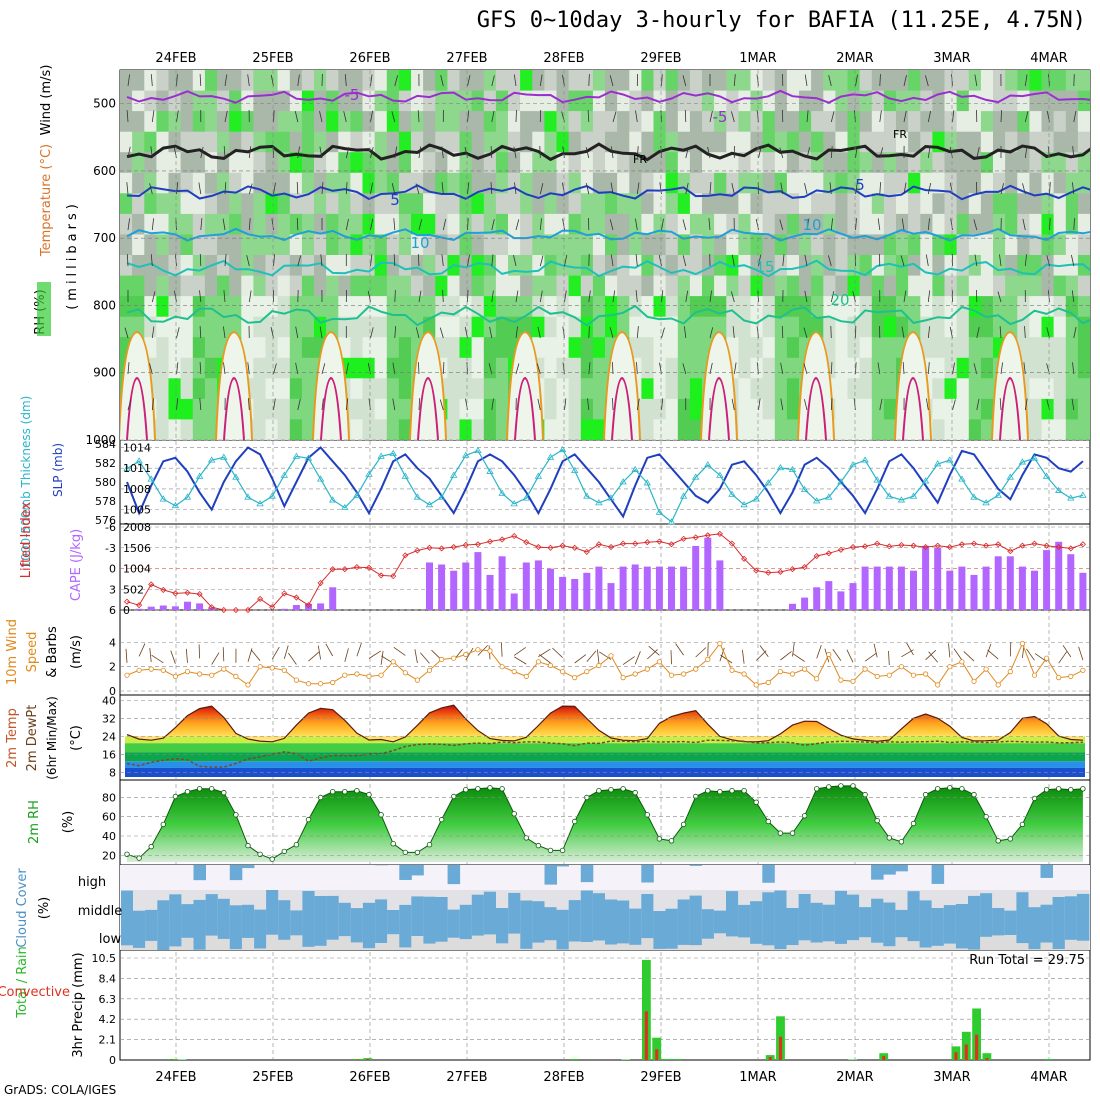  Describe the element at coordinates (137, 510) in the screenshot. I see `slp-right-tick: 1005` at that location.